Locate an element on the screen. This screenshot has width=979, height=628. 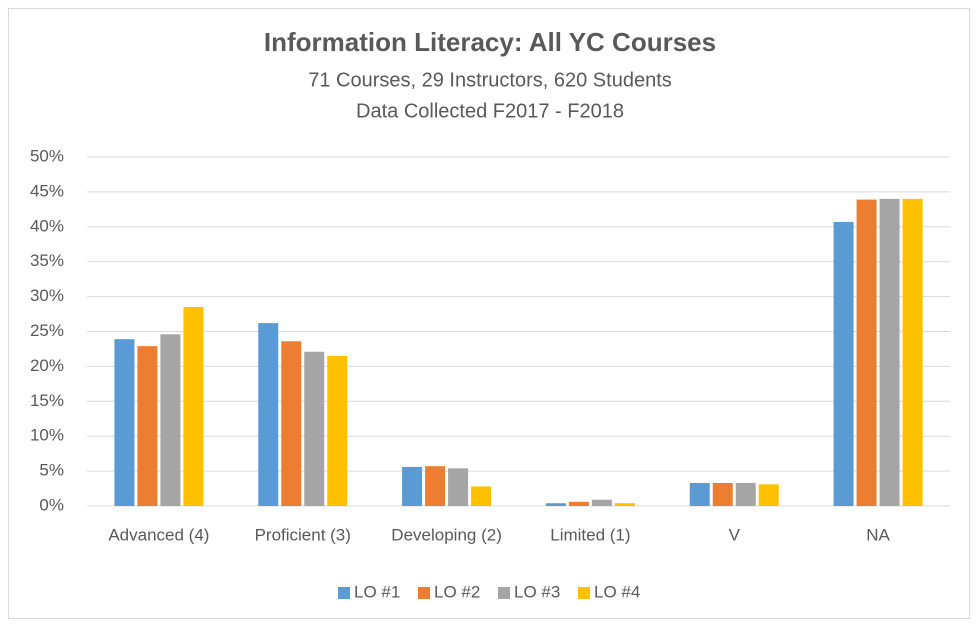
x-tick-label: Advanced (4) is located at coordinates (158, 534).